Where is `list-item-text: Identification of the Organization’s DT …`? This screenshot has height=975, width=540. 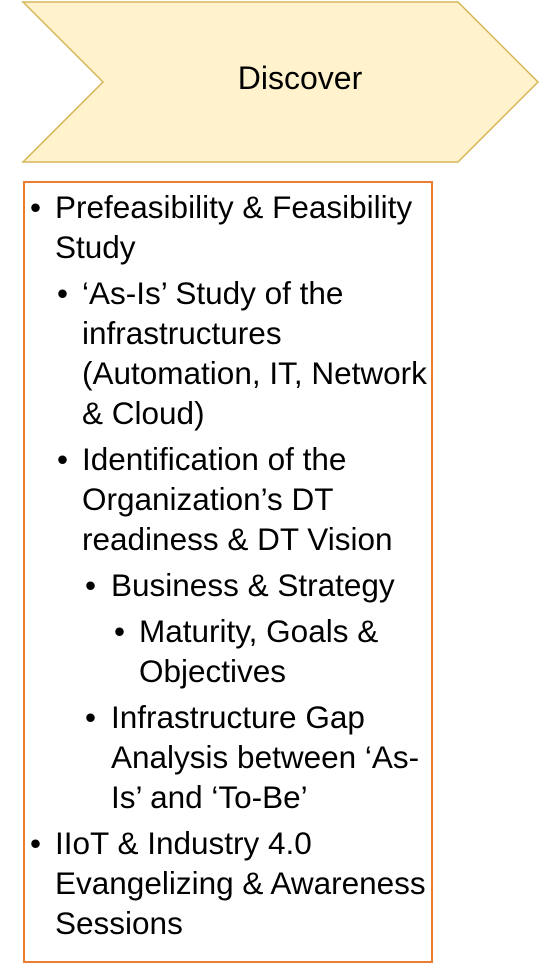
list-item-text: Identification of the Organization’s DT … is located at coordinates (237, 499).